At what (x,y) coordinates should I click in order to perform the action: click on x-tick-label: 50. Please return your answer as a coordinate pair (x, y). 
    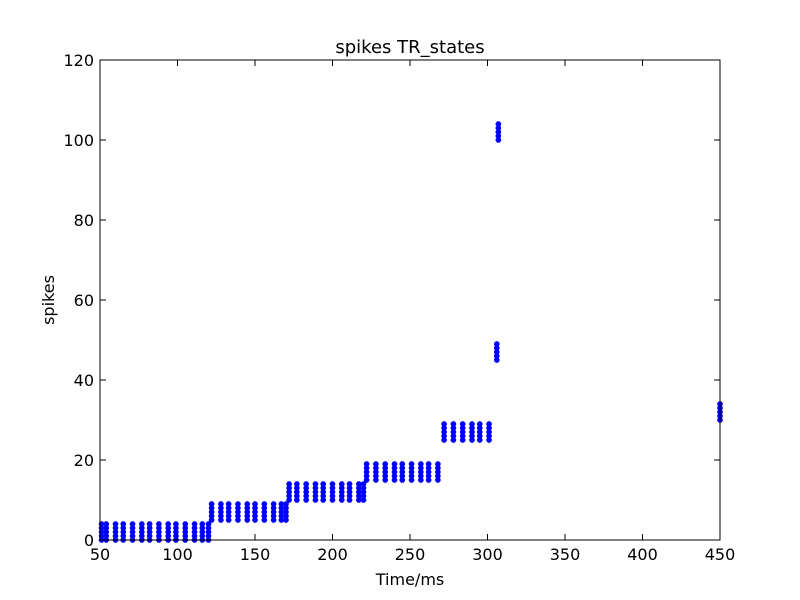
    Looking at the image, I should click on (100, 554).